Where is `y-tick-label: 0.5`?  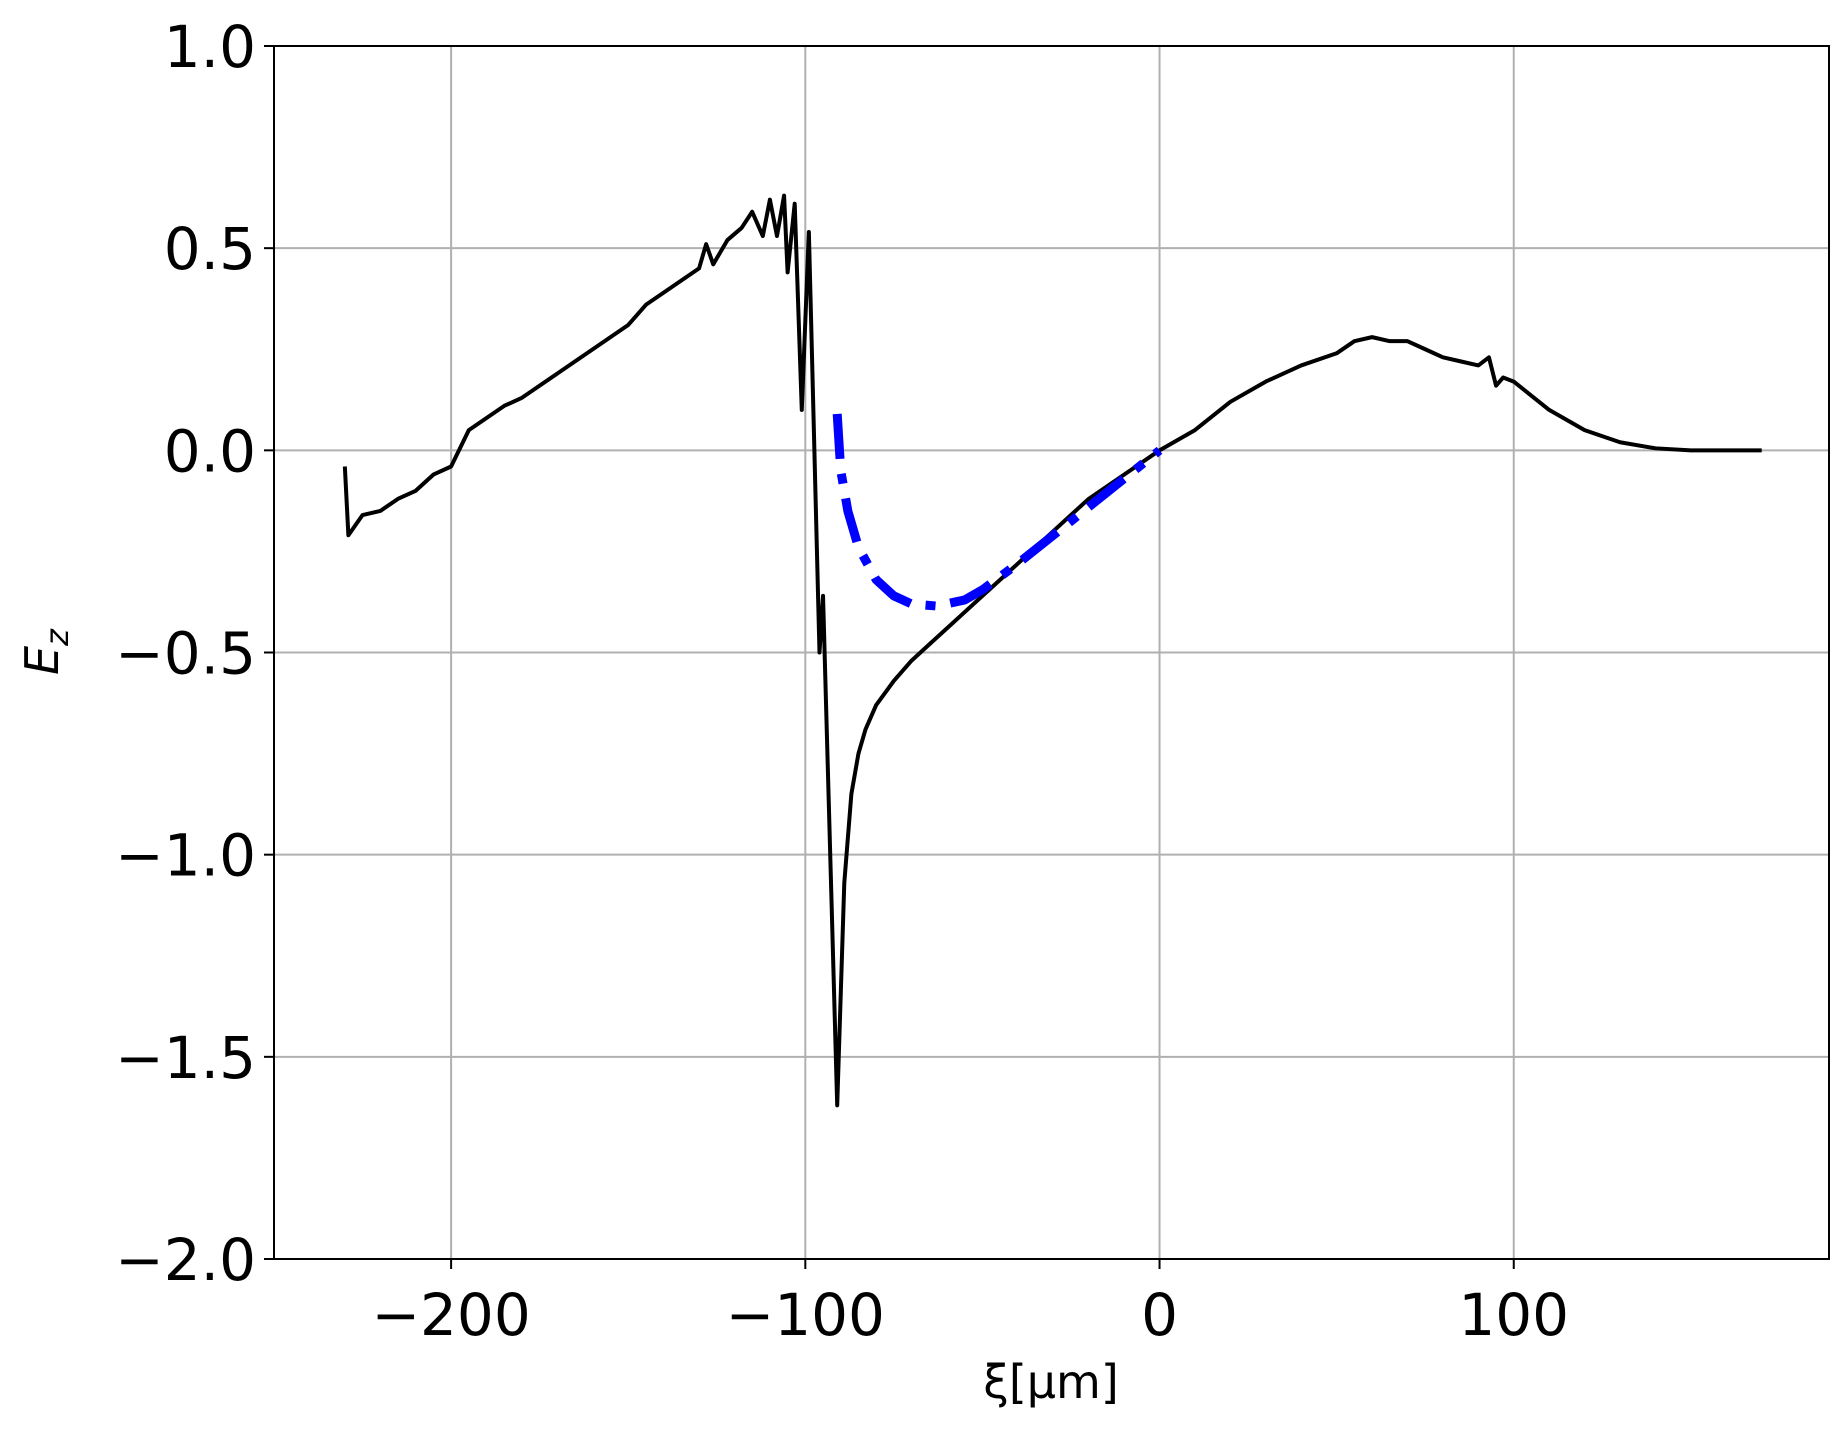 y-tick-label: 0.5 is located at coordinates (210, 249).